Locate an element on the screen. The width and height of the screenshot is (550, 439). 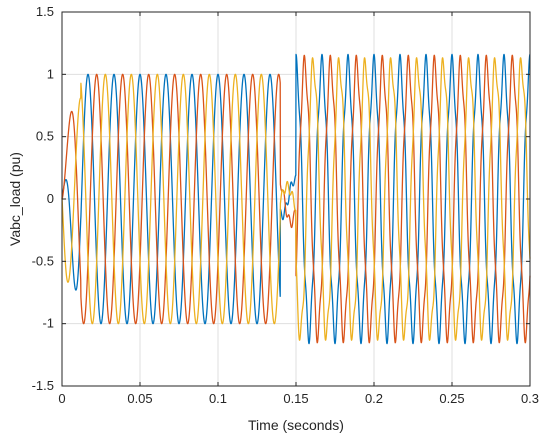
y-tick-label: 1 is located at coordinates (50, 73).